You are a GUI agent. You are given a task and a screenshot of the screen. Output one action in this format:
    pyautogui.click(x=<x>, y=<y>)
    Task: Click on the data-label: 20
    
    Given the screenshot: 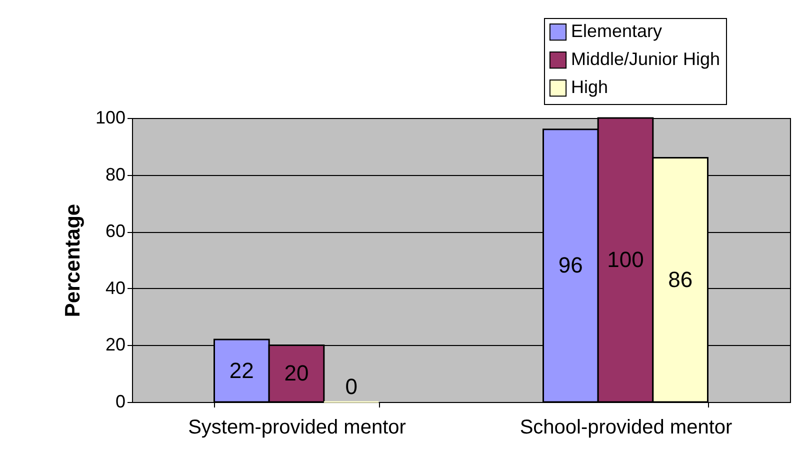 What is the action you would take?
    pyautogui.click(x=296, y=373)
    